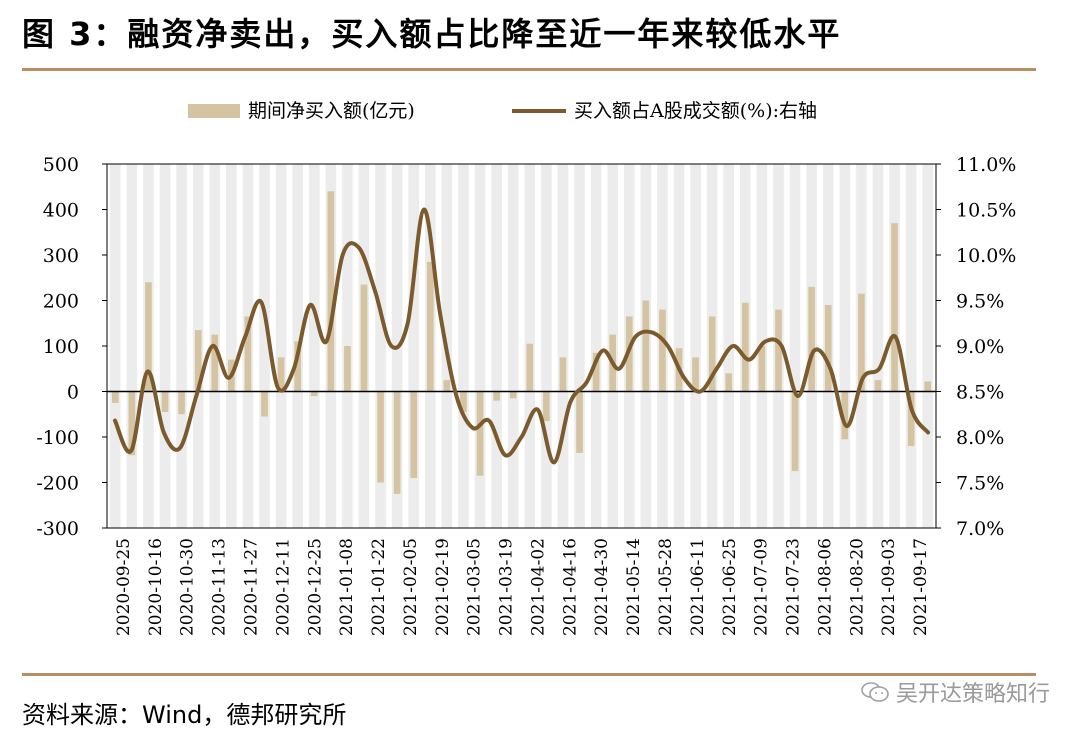 This screenshot has height=739, width=1080. What do you see at coordinates (502, 111) in the screenshot?
I see `chart-legend: 期间净买入额(亿元) 买入额占A股成交额(%):右轴` at bounding box center [502, 111].